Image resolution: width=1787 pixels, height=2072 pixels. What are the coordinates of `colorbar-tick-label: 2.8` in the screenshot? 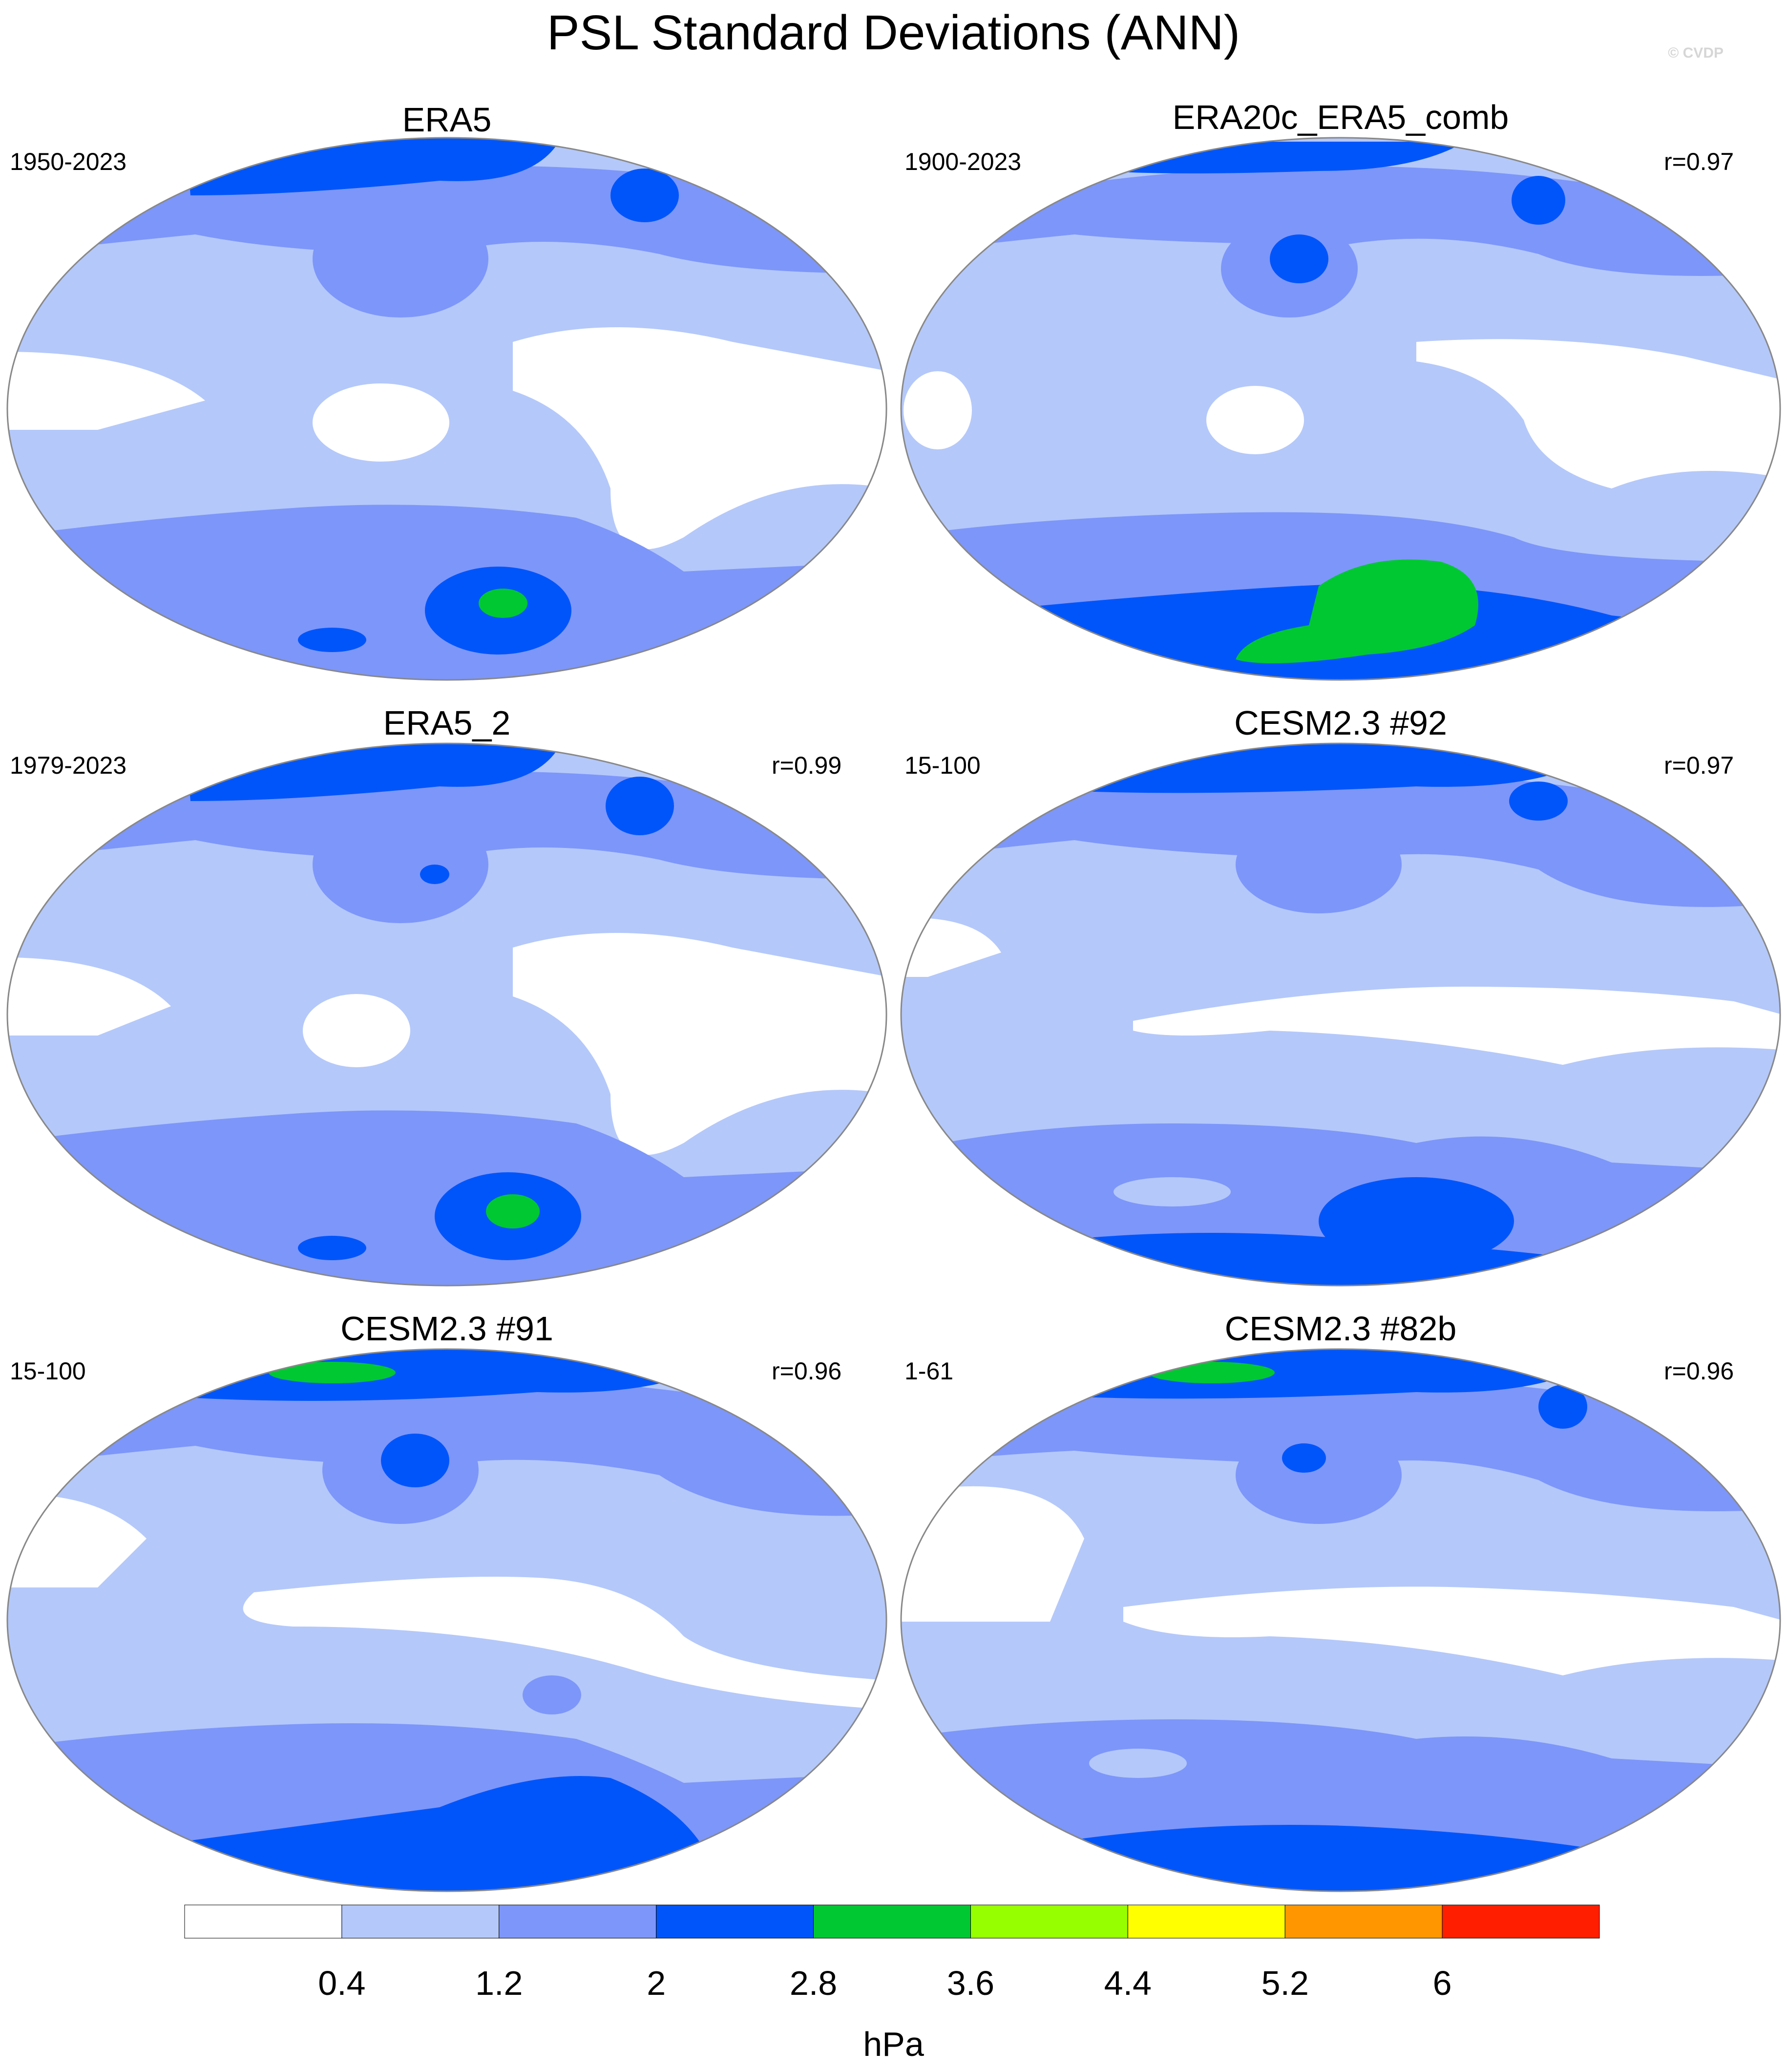 It's located at (813, 1983).